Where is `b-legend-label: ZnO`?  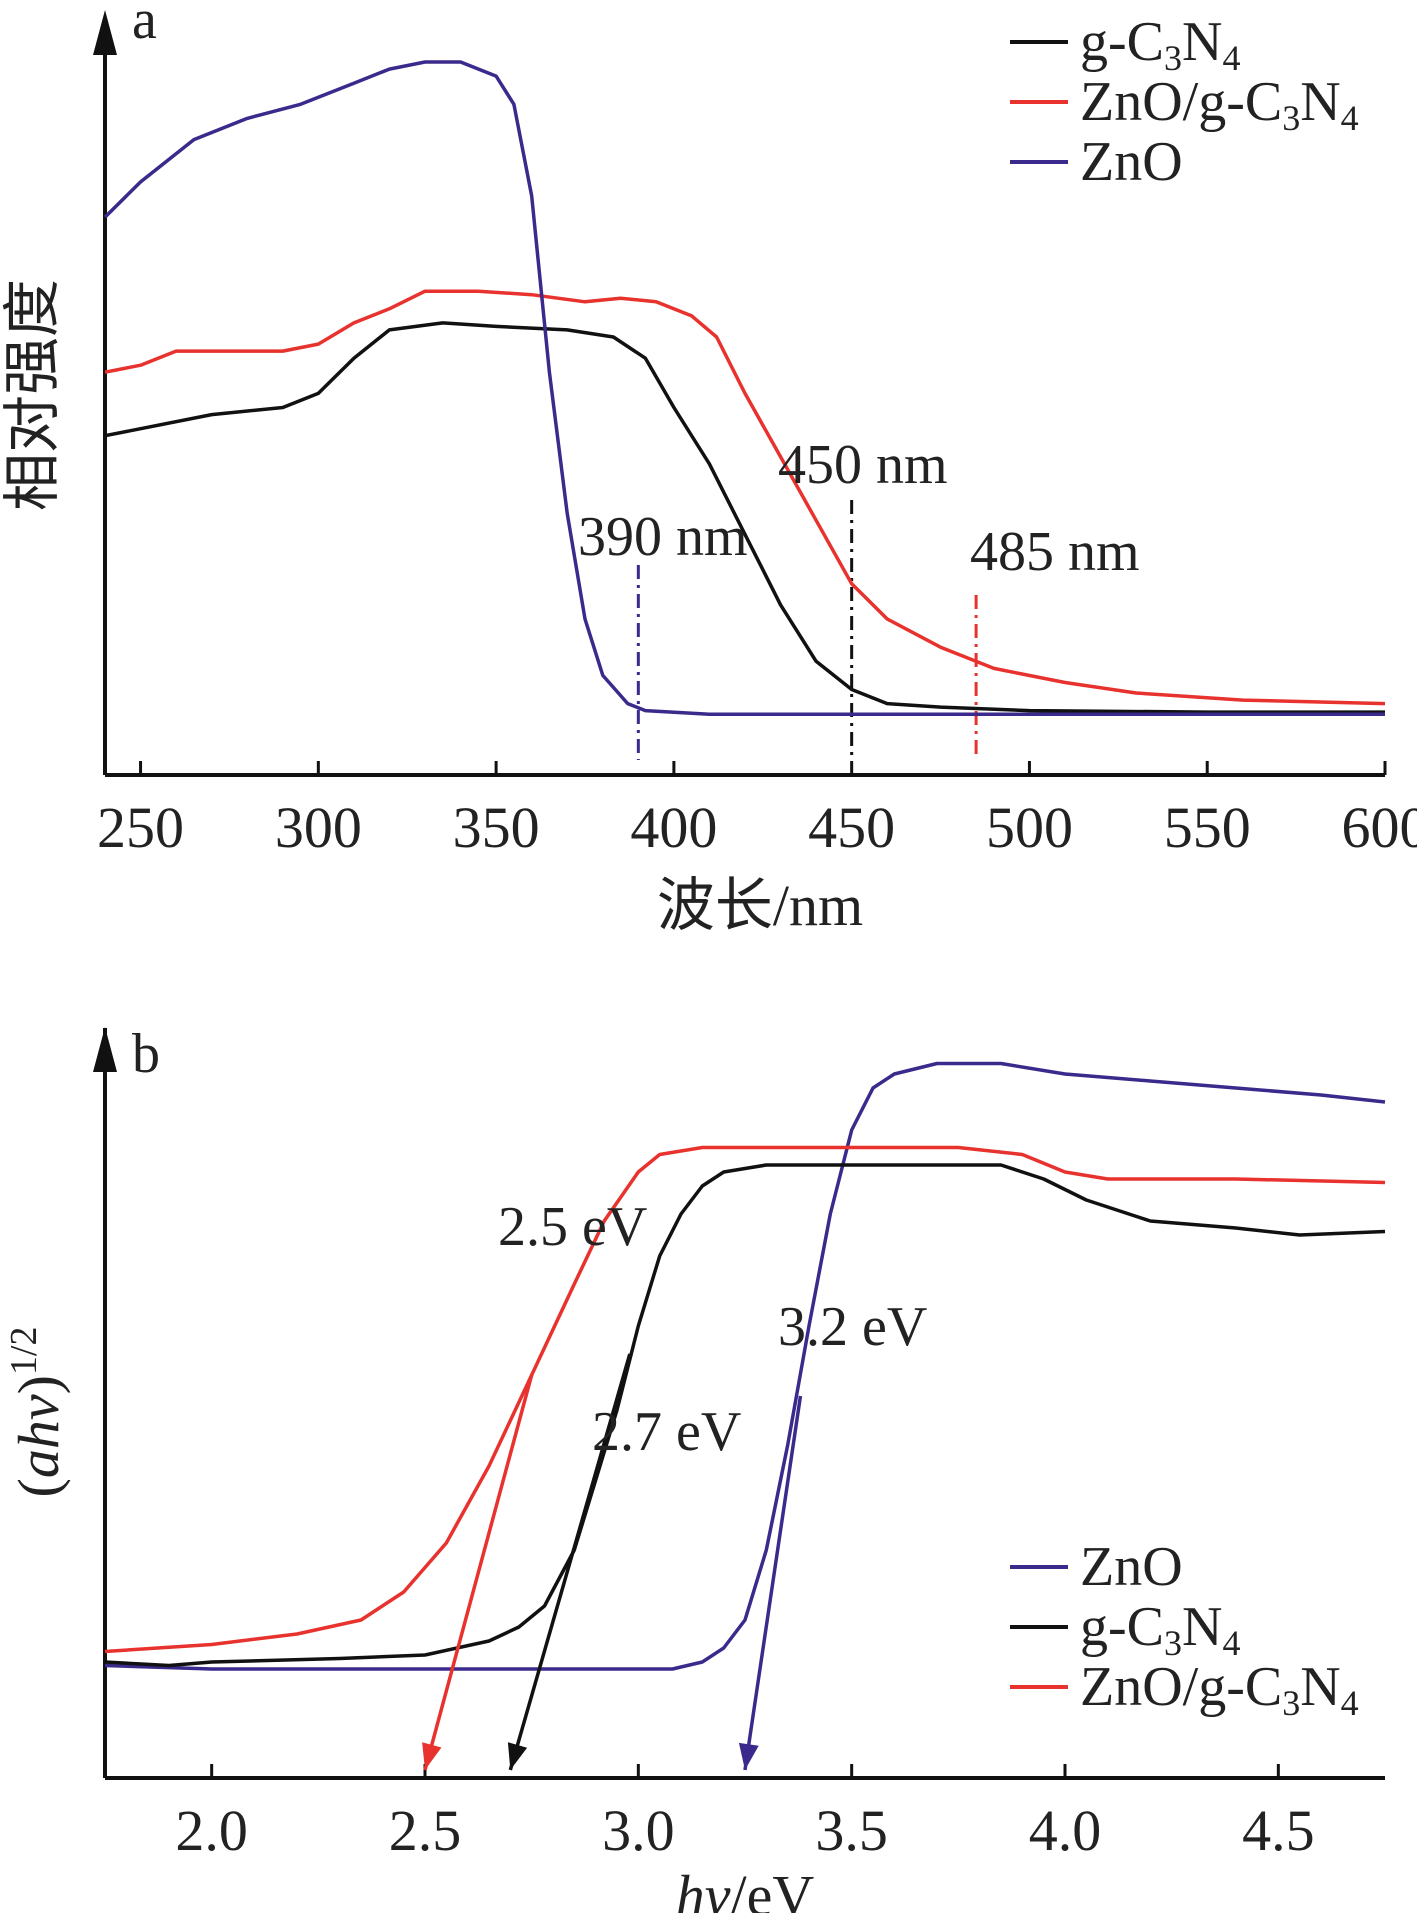 b-legend-label: ZnO is located at coordinates (1131, 1567).